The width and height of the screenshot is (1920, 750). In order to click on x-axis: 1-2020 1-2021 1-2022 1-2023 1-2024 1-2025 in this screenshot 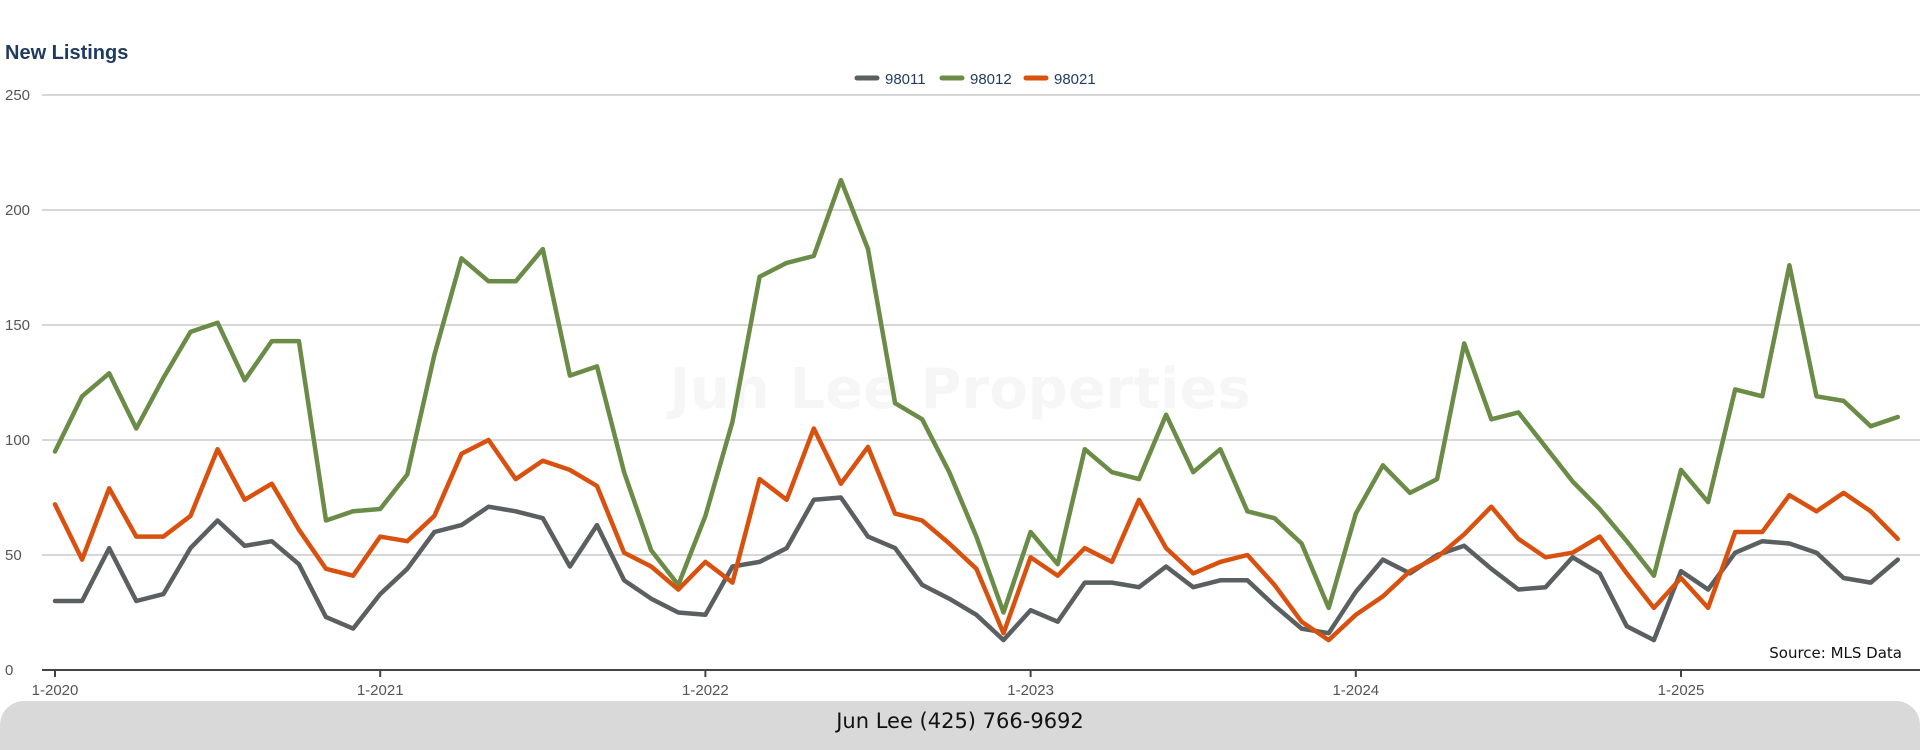, I will do `click(976, 684)`.